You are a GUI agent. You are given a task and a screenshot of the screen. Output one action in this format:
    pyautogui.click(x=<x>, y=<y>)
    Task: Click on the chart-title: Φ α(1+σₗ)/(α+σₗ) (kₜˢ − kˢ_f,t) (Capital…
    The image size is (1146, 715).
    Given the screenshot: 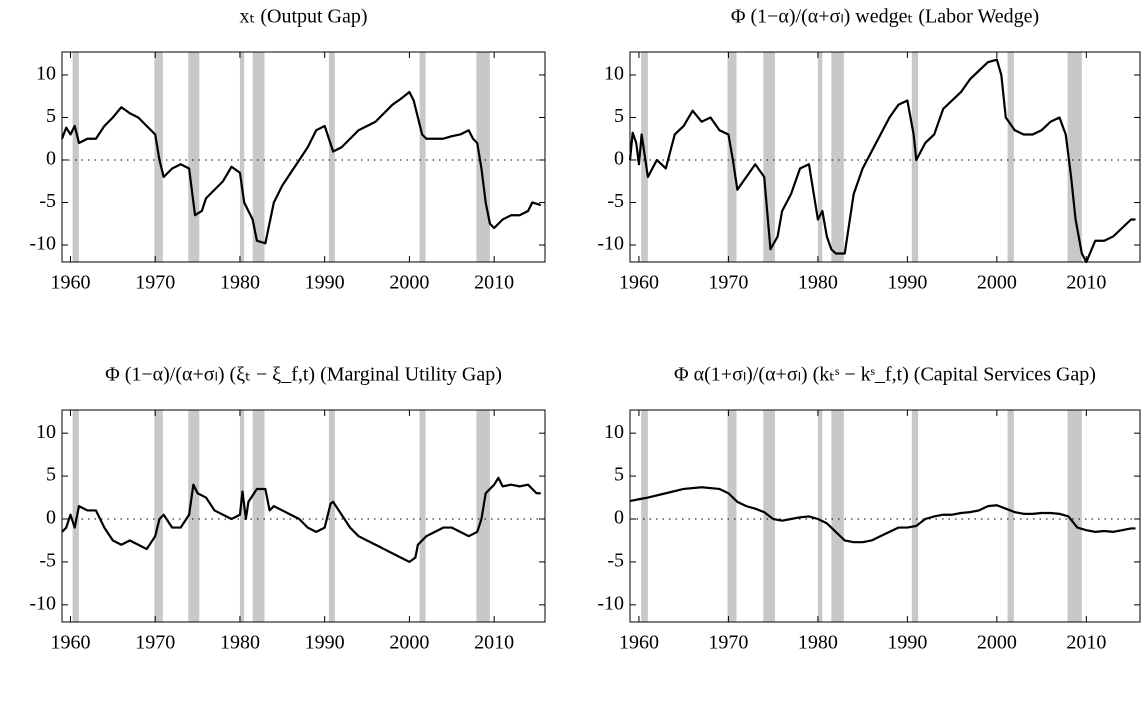 What is the action you would take?
    pyautogui.click(x=885, y=375)
    